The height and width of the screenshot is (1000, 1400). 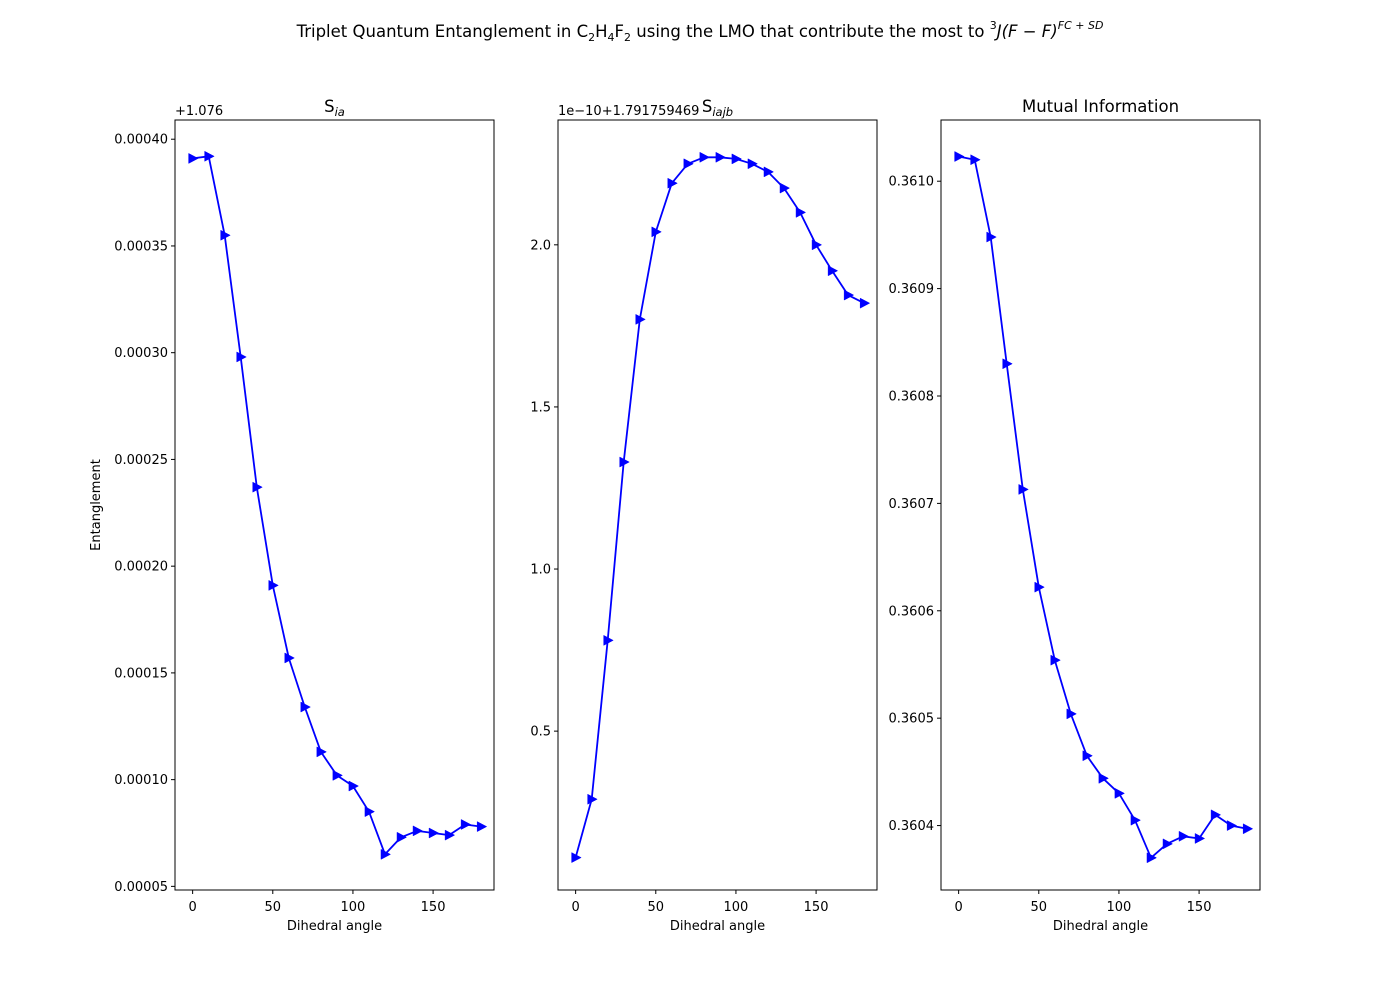 I want to click on offset-text: +1.076, so click(x=199, y=111).